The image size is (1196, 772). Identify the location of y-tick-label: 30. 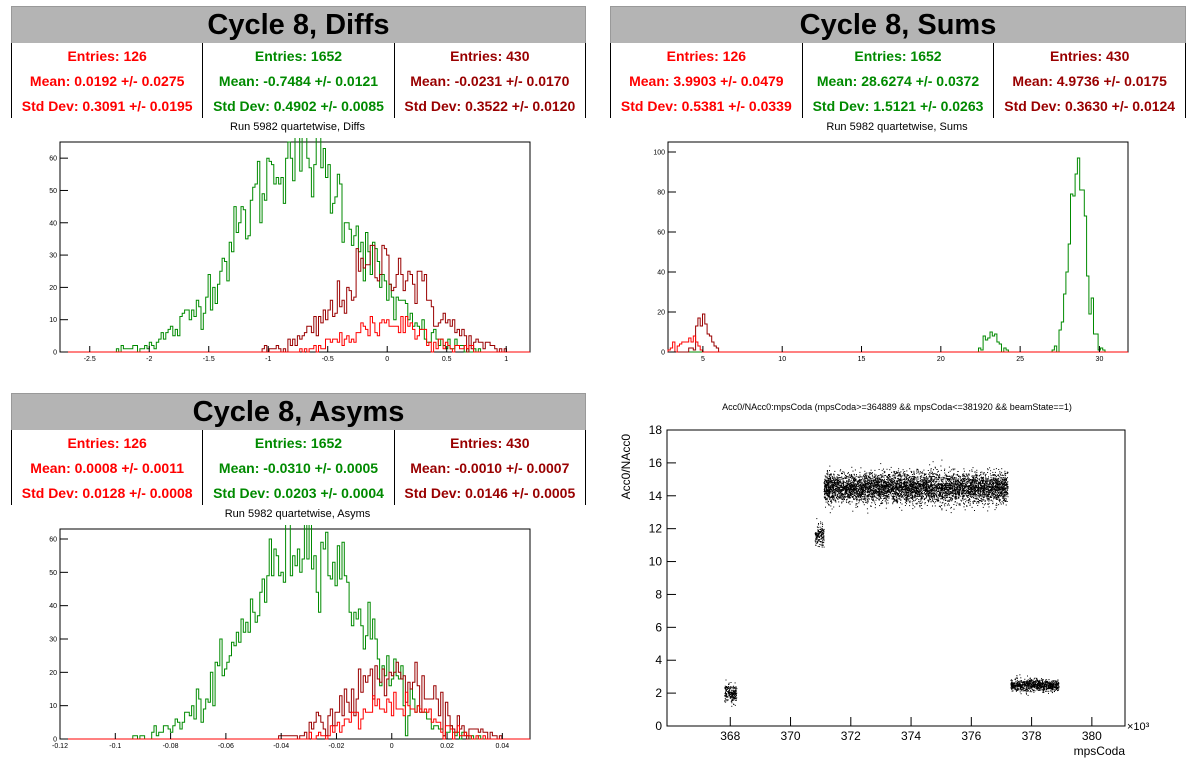
(53, 640).